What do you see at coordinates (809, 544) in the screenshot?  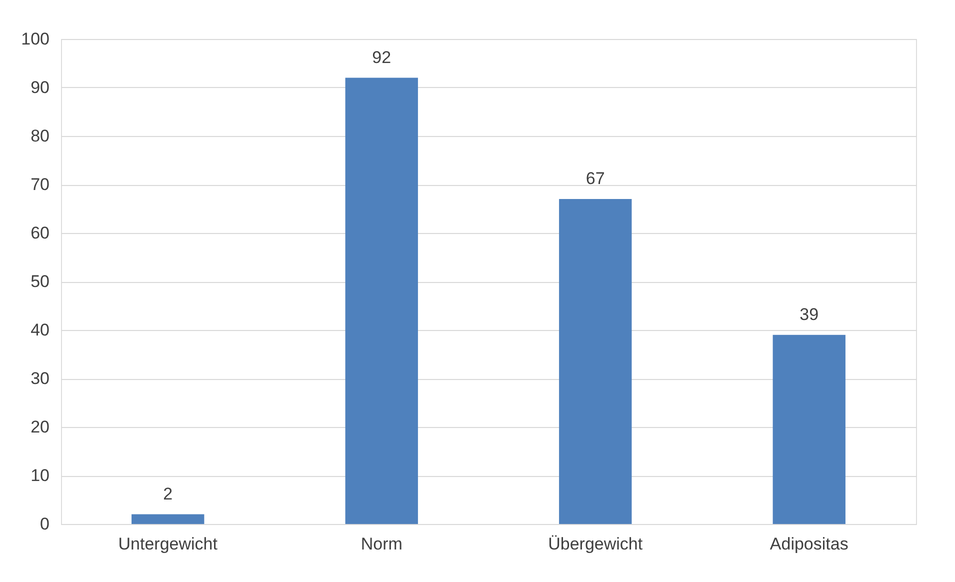 I see `x-tick-label: Adipositas` at bounding box center [809, 544].